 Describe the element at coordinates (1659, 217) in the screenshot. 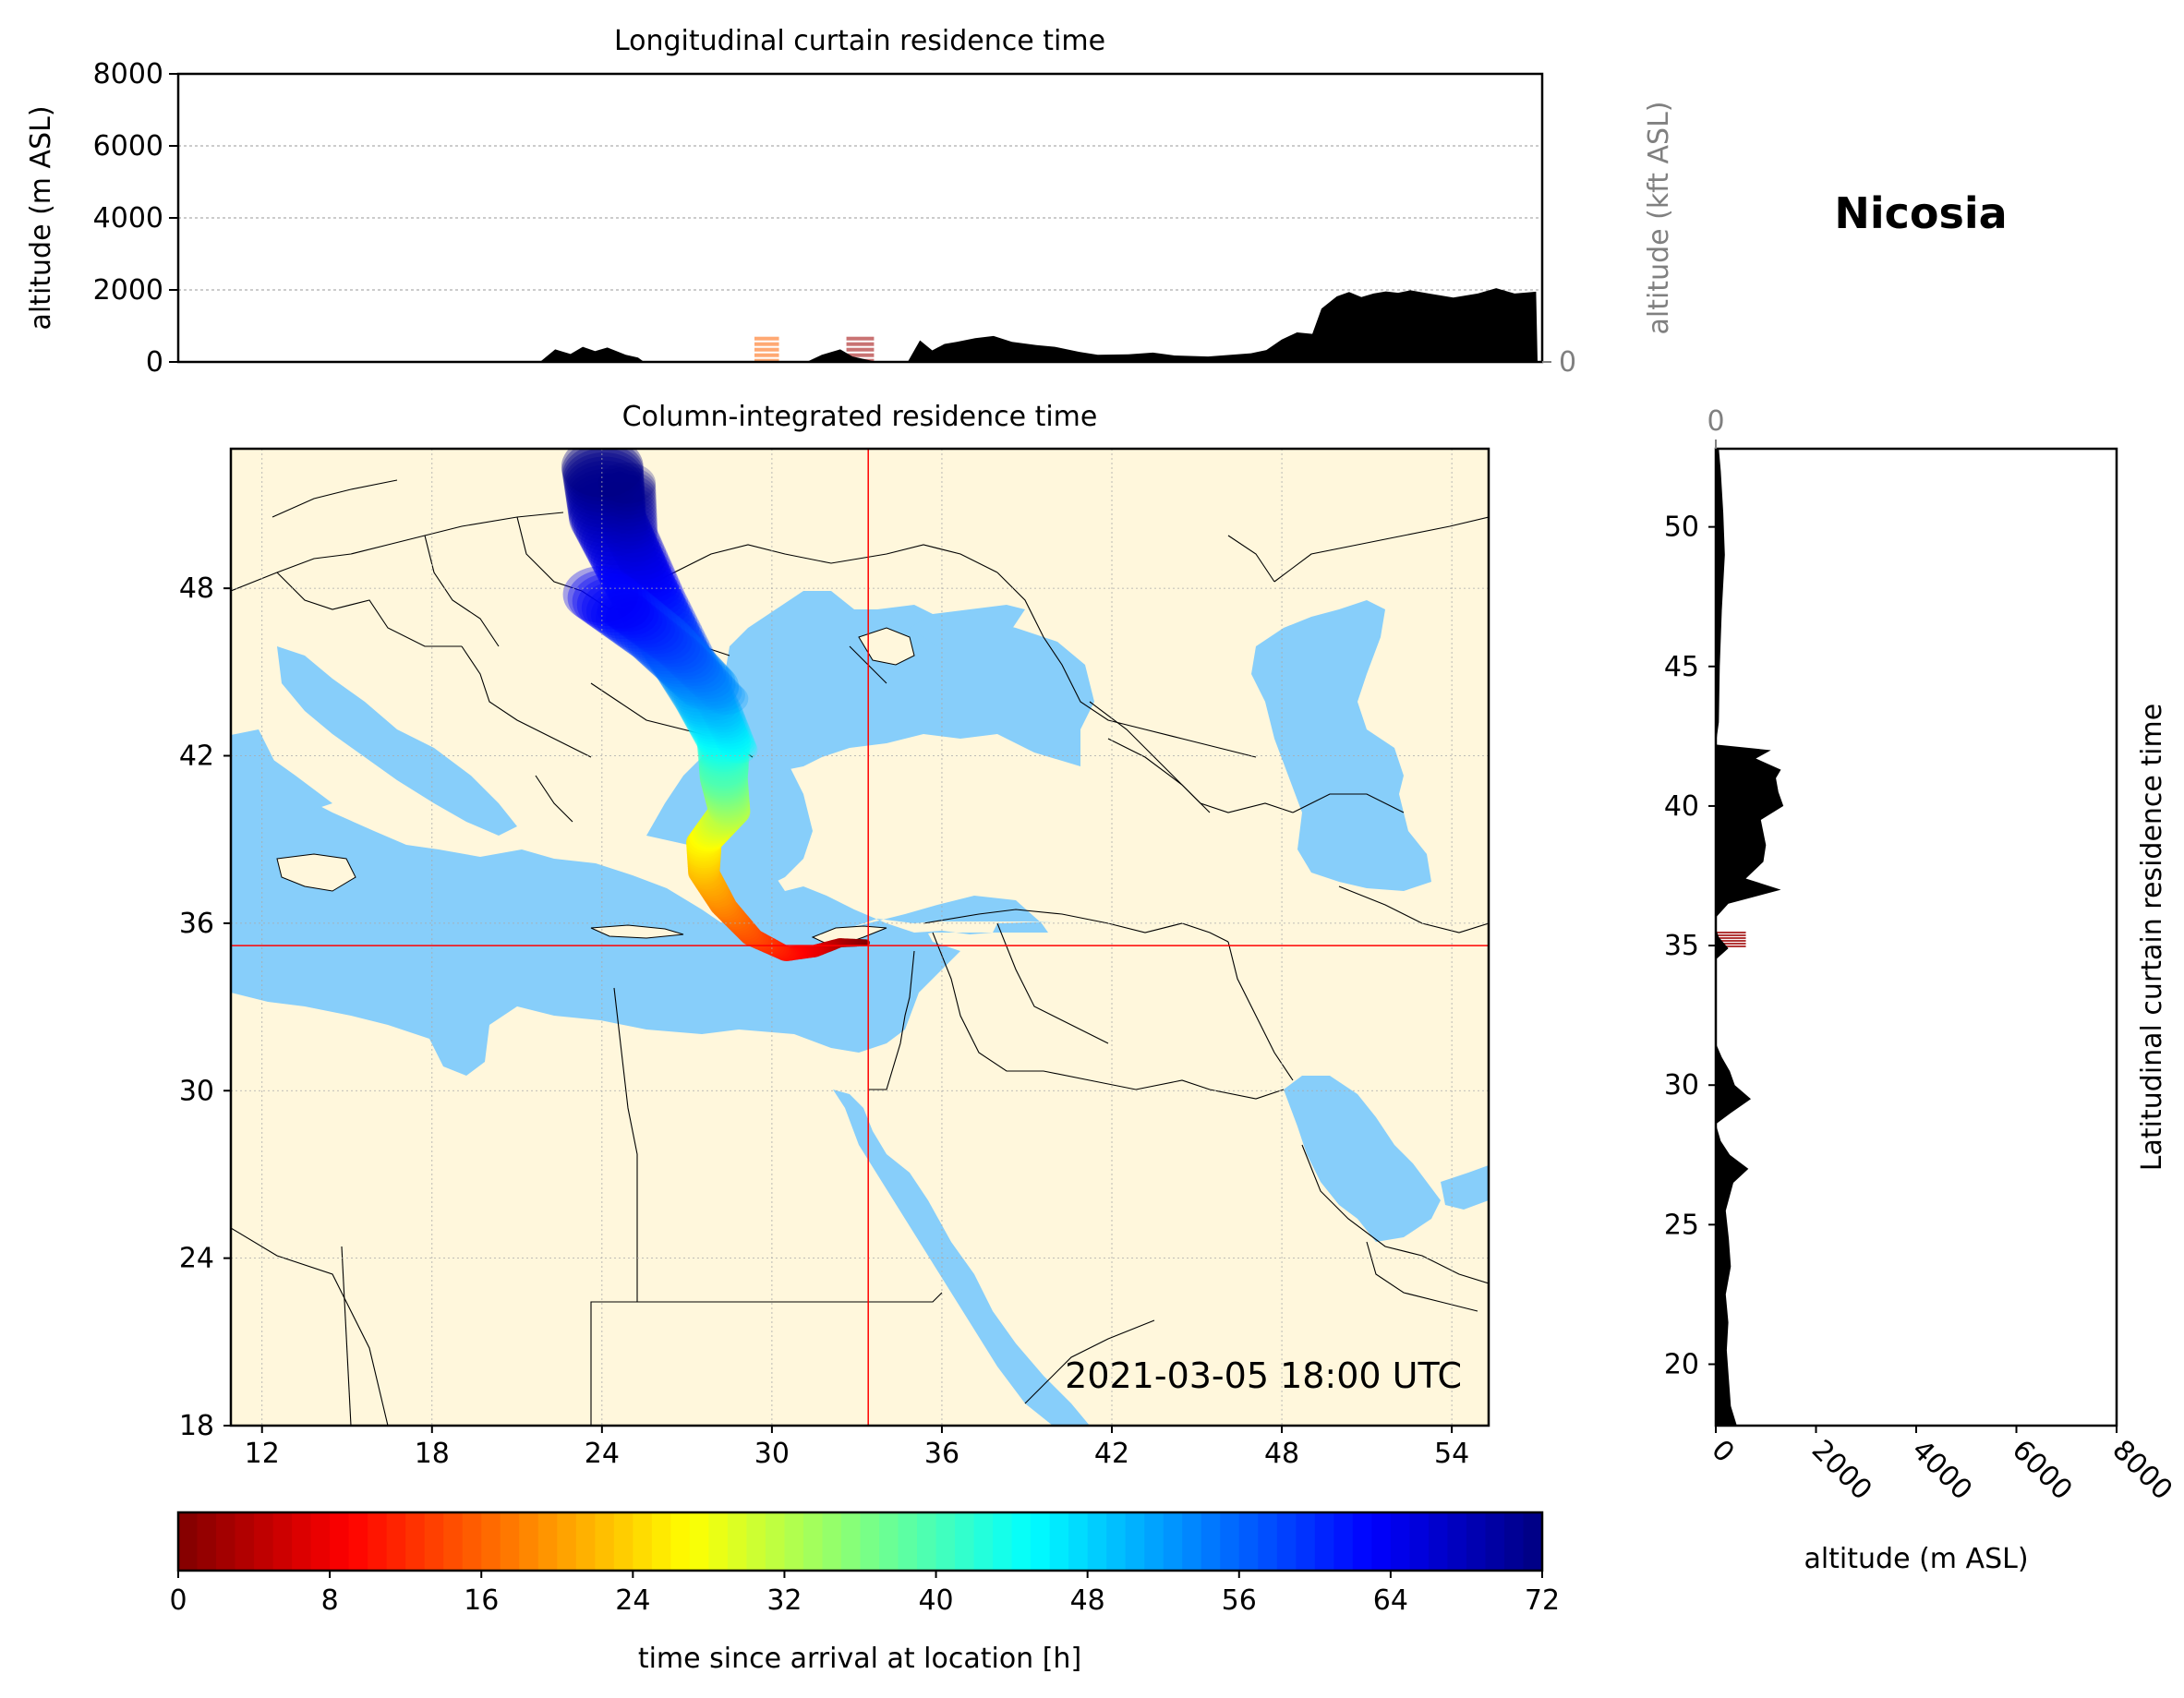

I see `longitudinal-ylabel-right: altitude (kft ASL)` at that location.